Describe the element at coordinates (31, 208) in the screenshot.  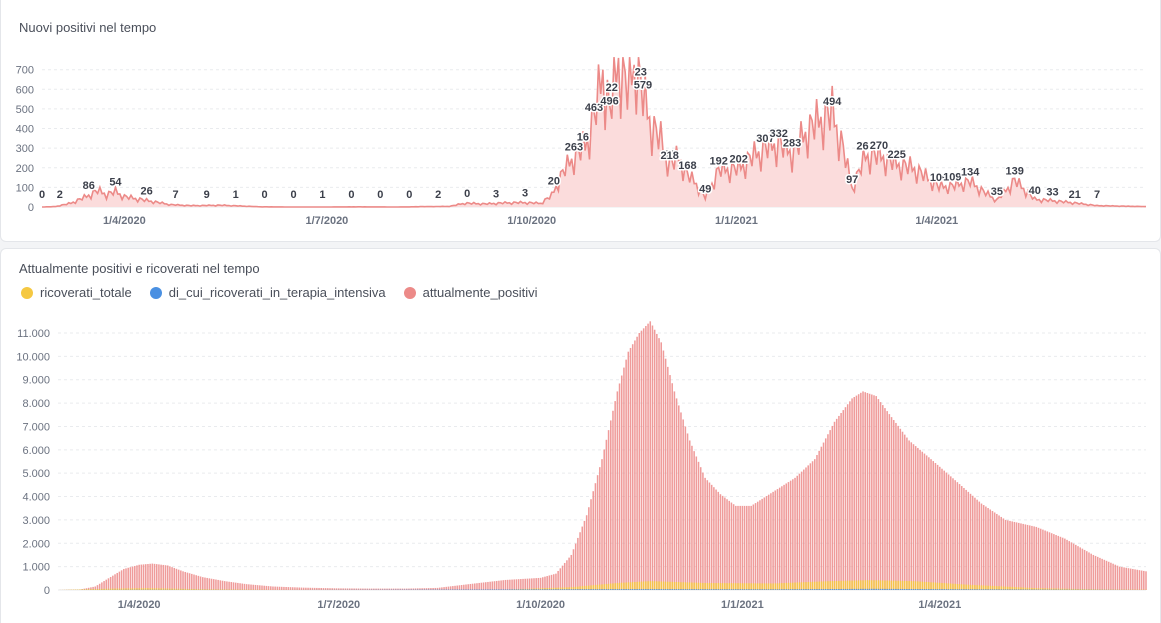
I see `y-tick-label: 0` at that location.